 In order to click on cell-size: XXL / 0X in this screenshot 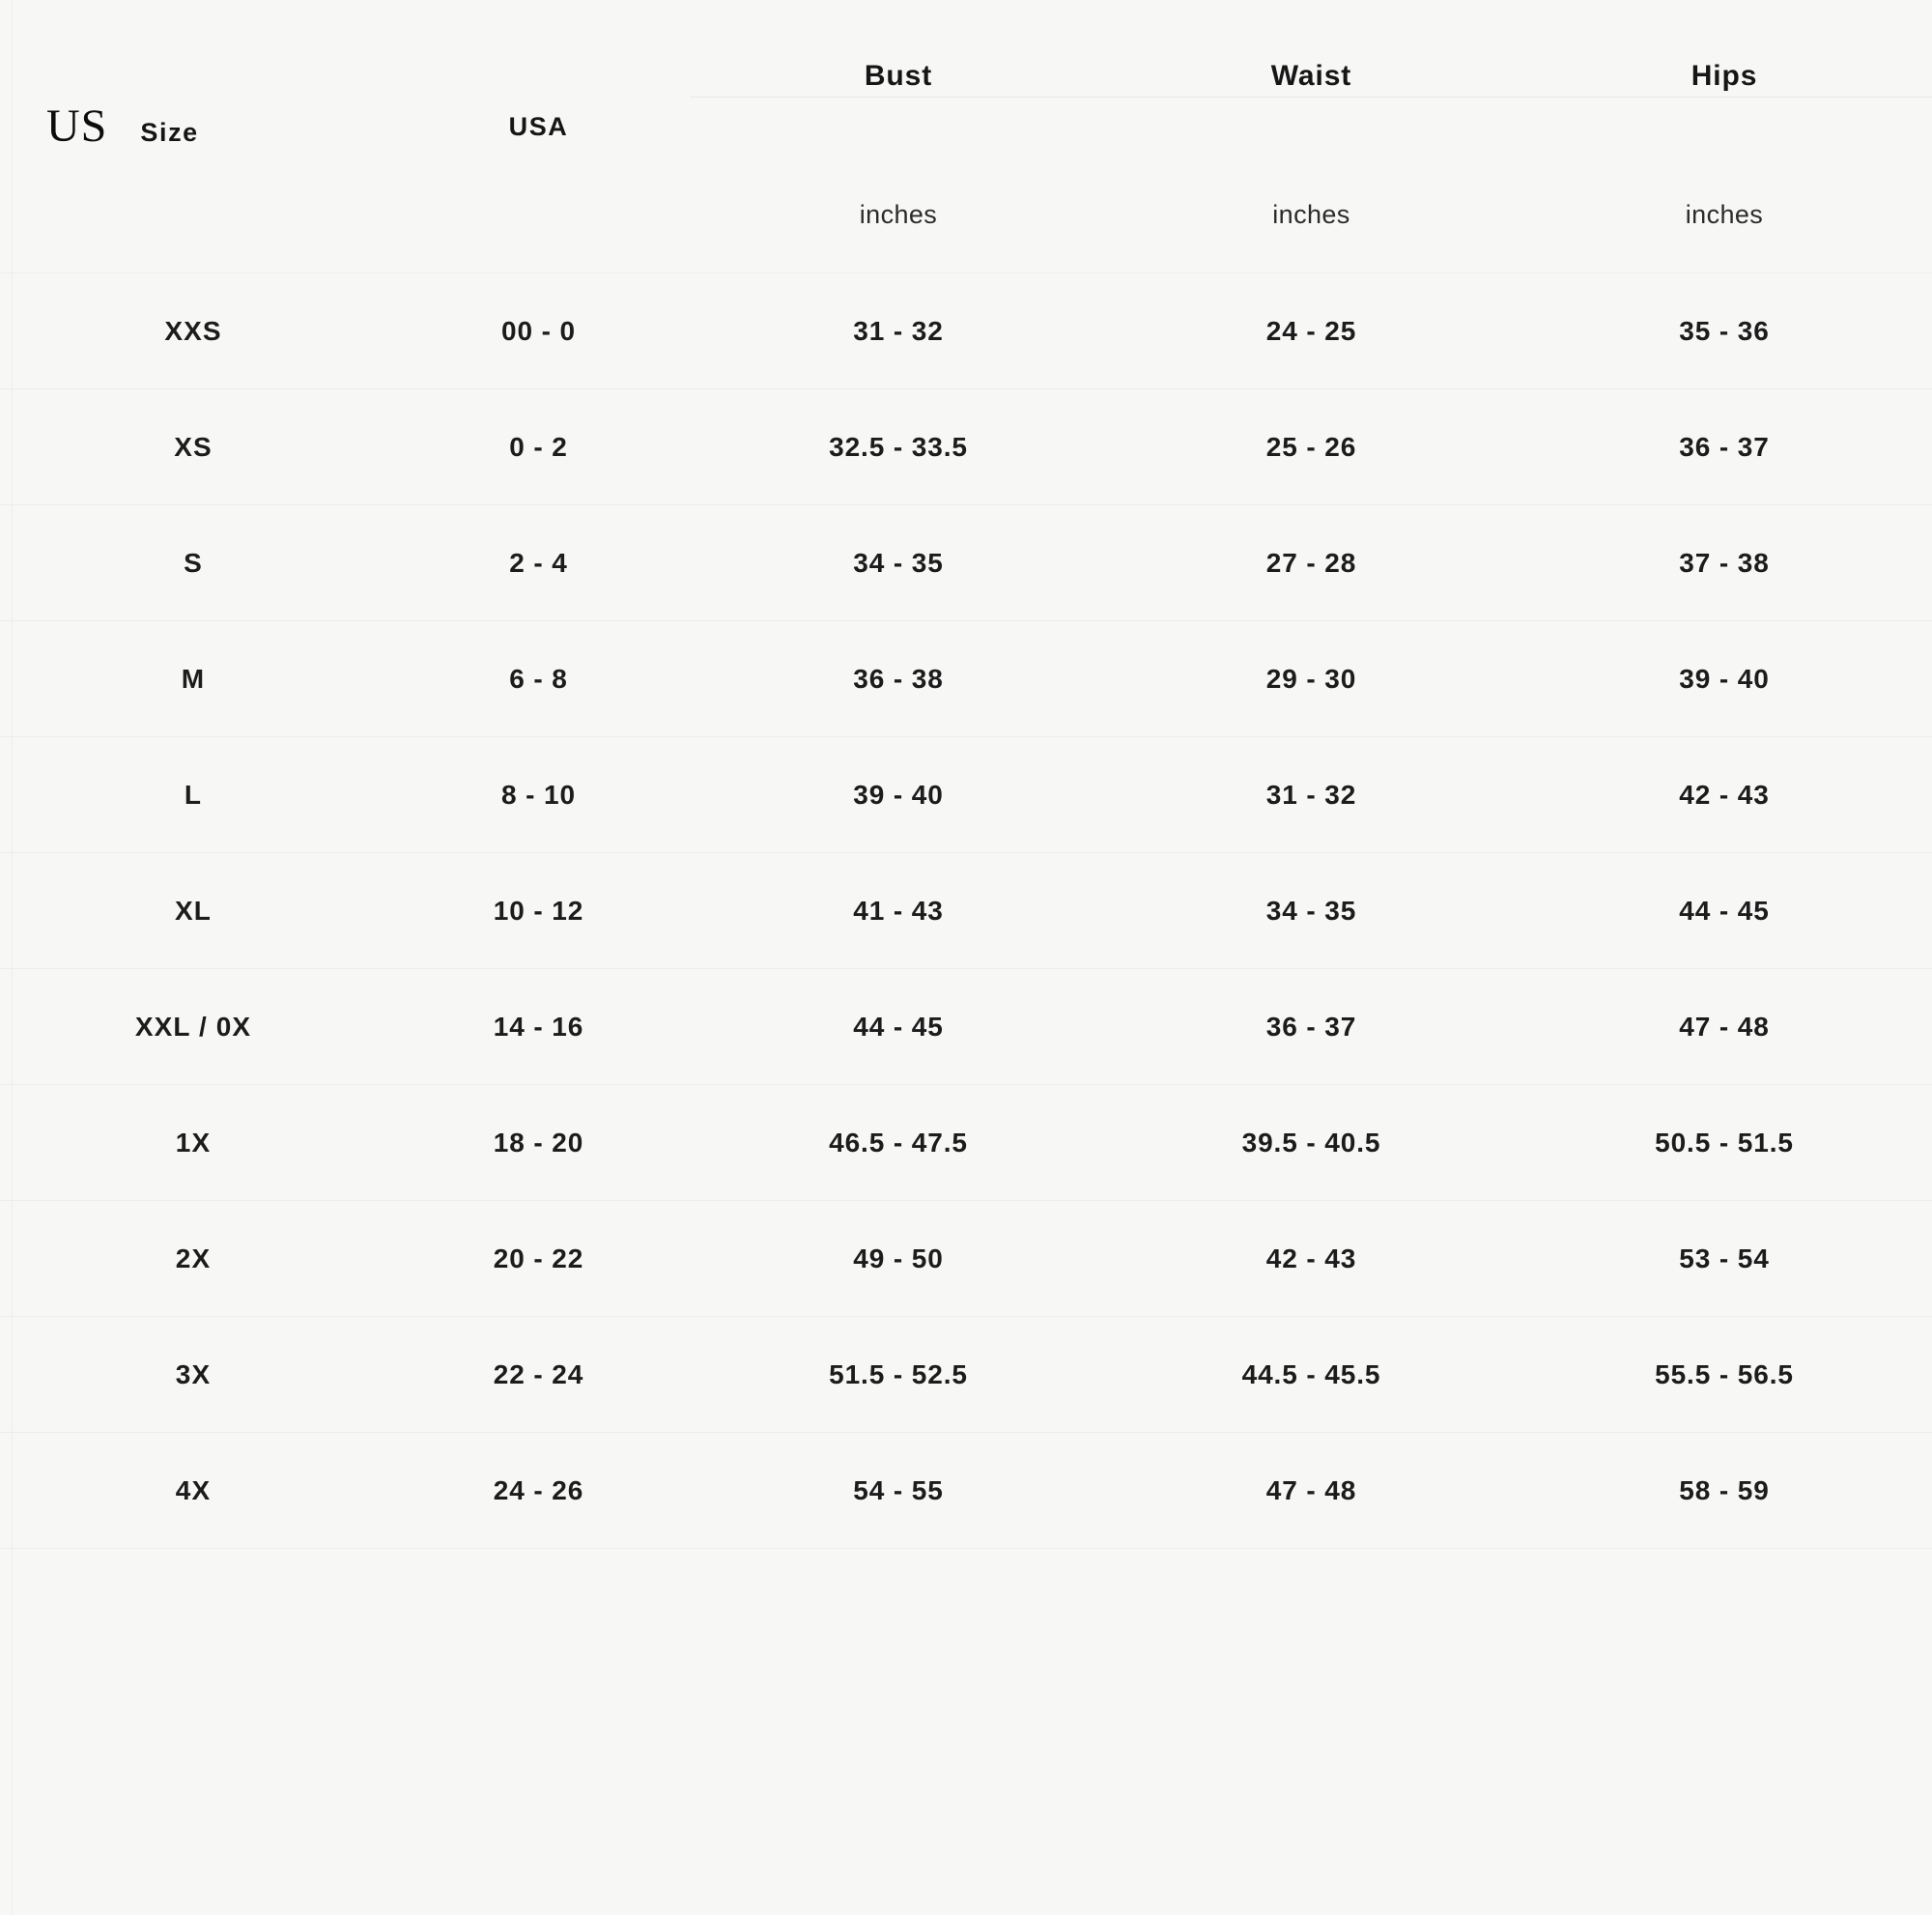, I will do `click(193, 1027)`.